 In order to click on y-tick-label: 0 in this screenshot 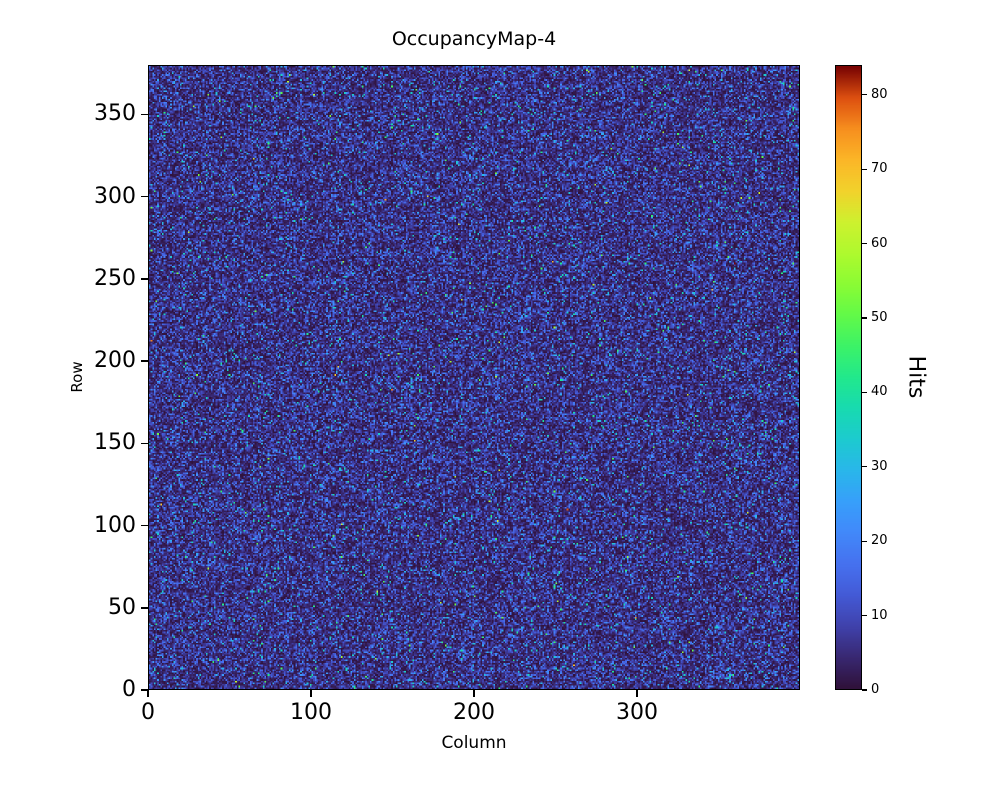, I will do `click(129, 689)`.